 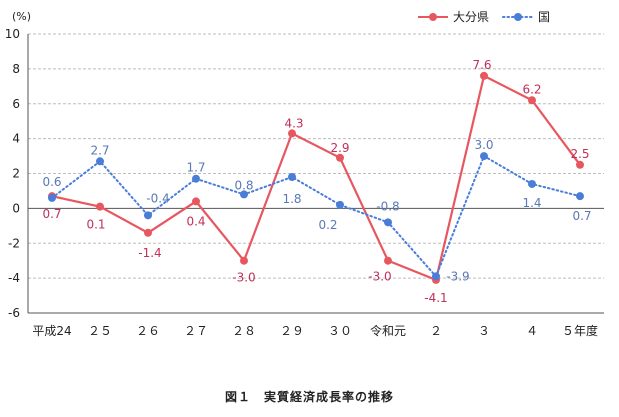 I want to click on y-tick-label: 2, so click(x=16, y=174).